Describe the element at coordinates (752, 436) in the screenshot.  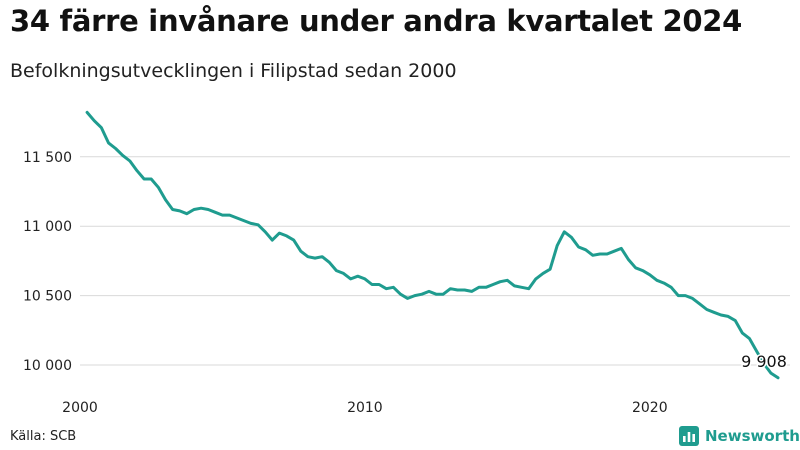
I see `brand-name: Newsworthy` at that location.